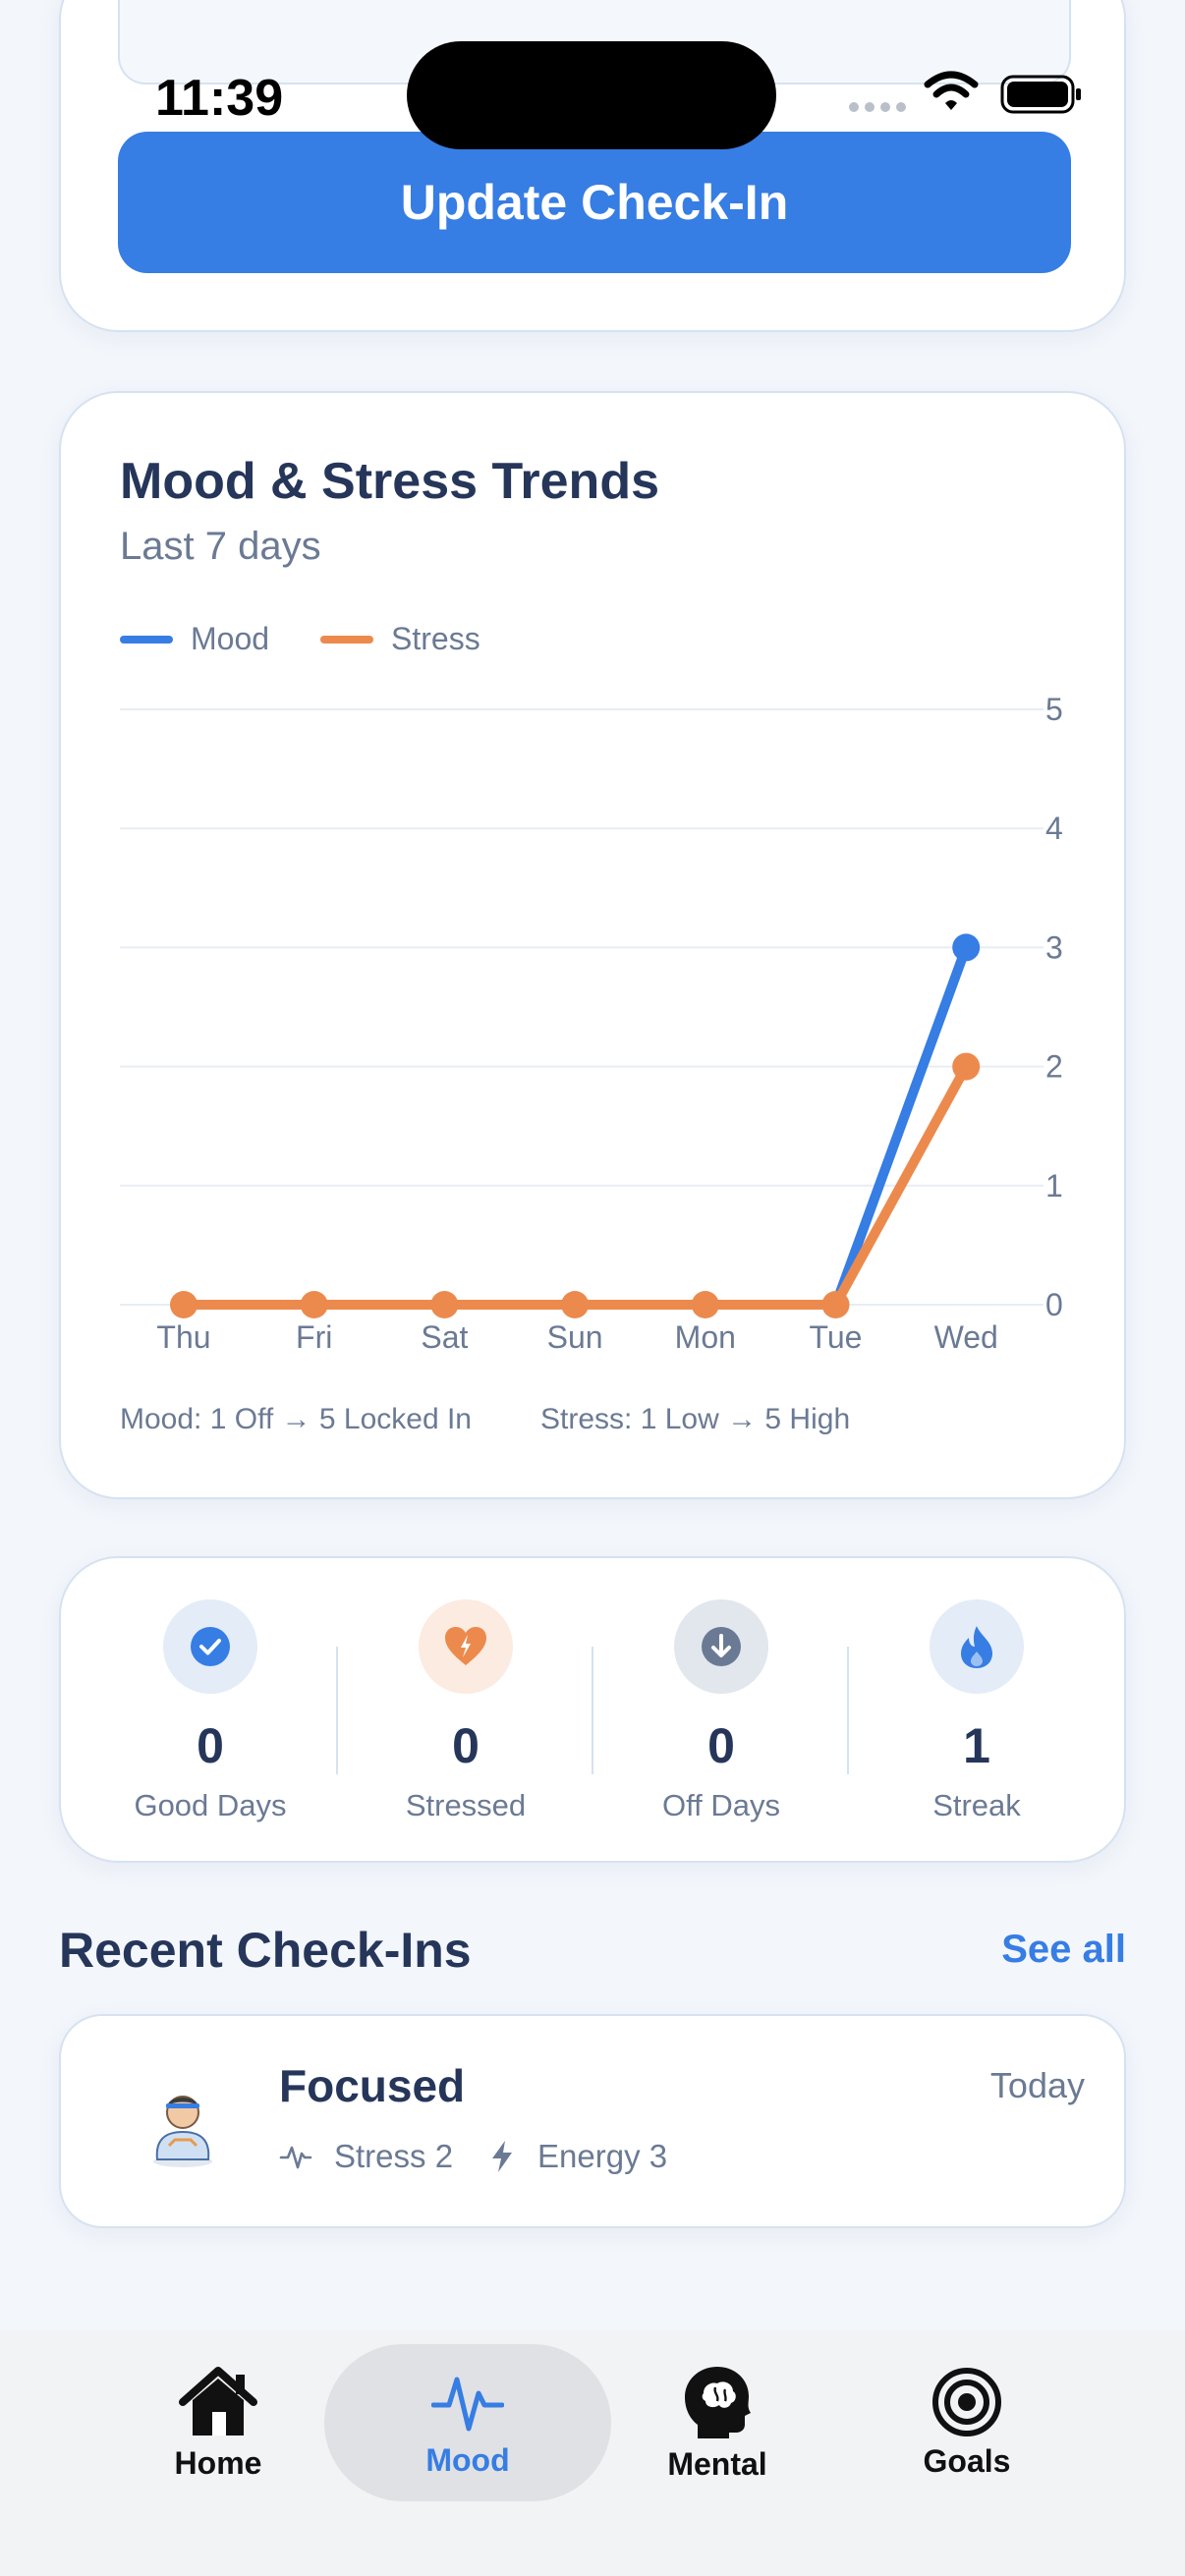 The height and width of the screenshot is (2576, 1185). Describe the element at coordinates (183, 2131) in the screenshot. I see `avatar` at that location.